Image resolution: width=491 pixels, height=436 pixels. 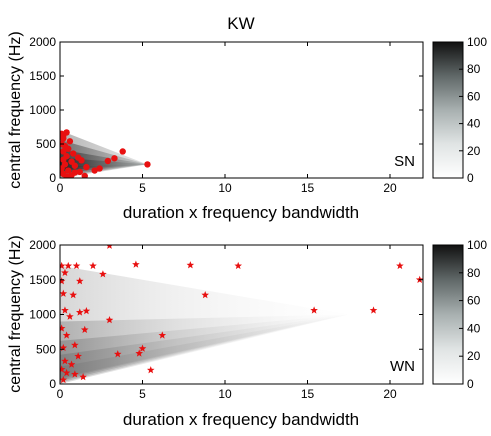 I want to click on panel-label: SN, so click(x=404, y=161).